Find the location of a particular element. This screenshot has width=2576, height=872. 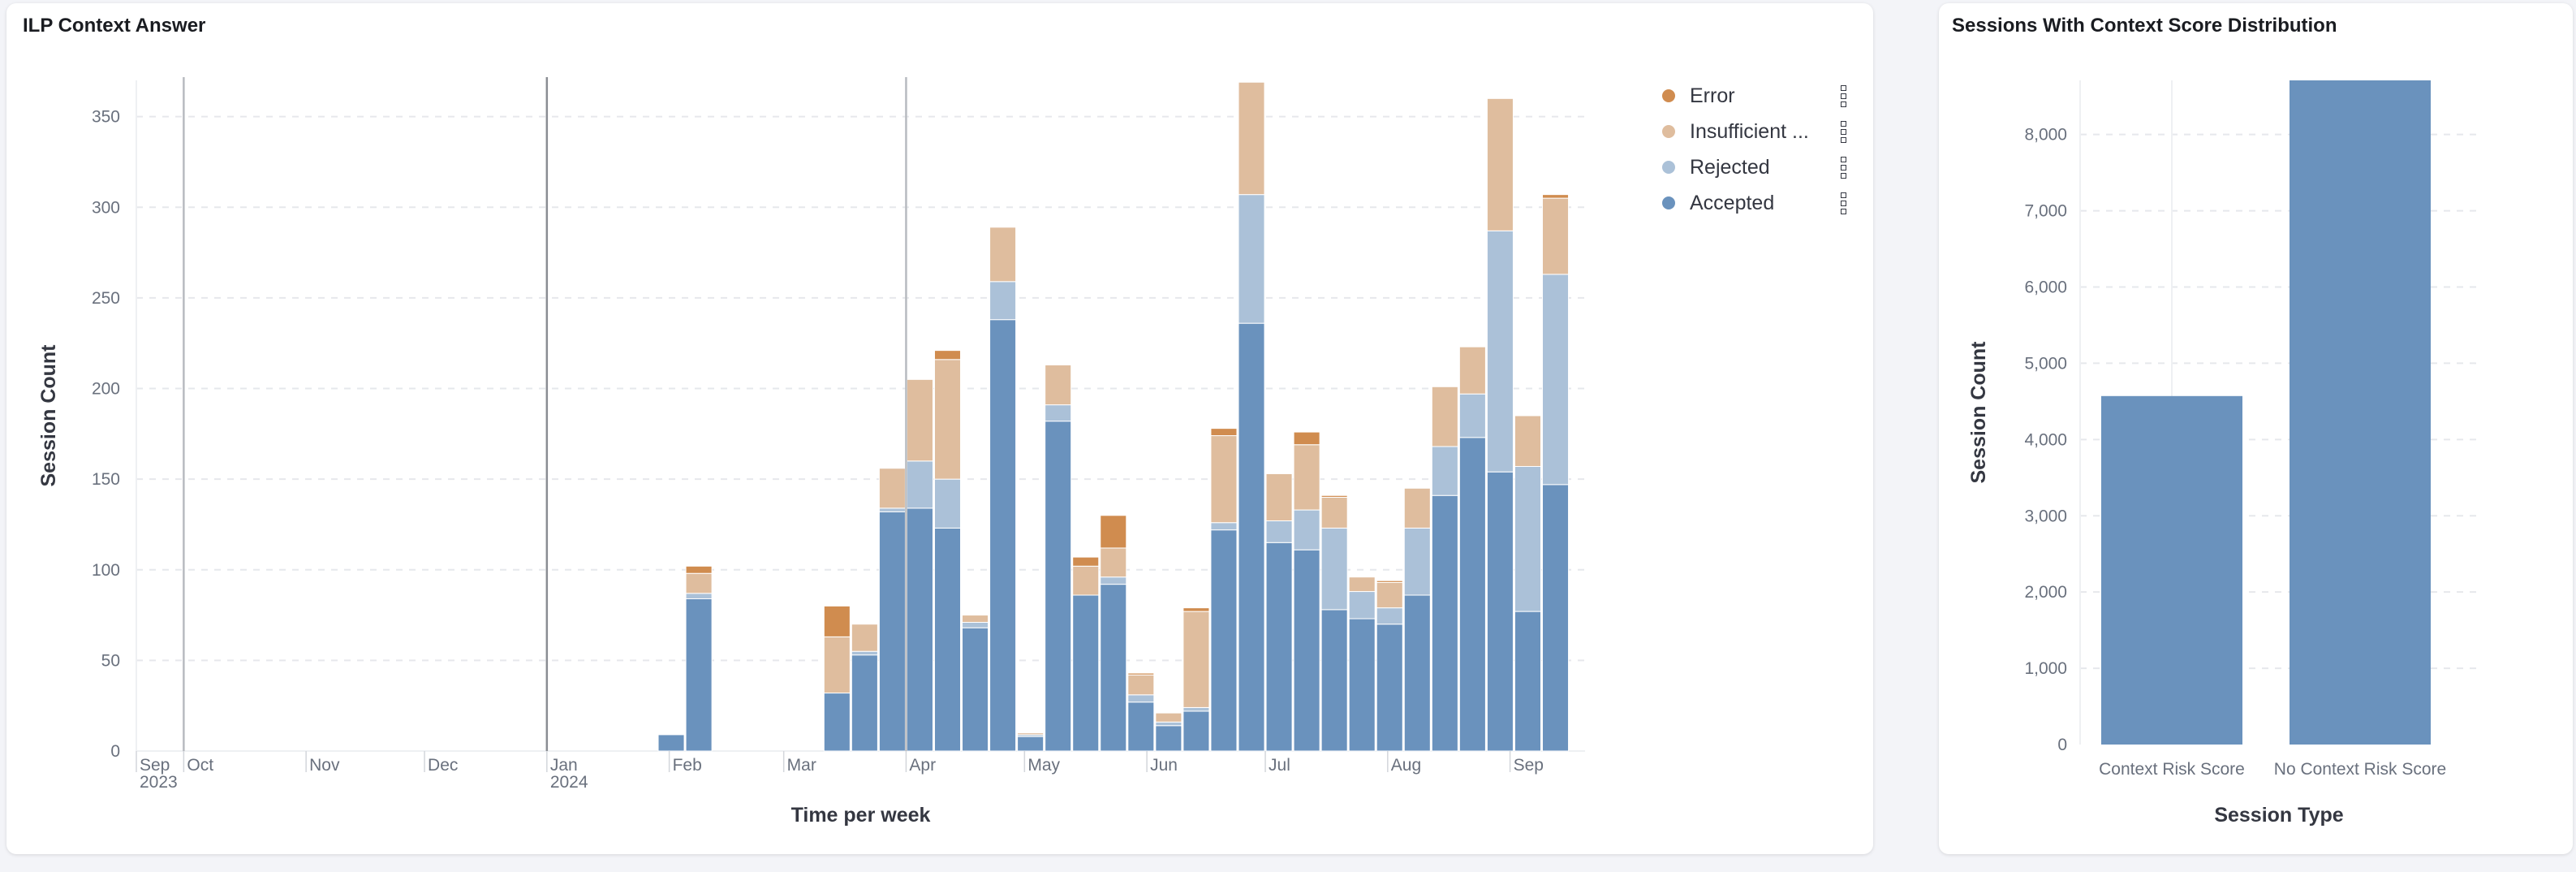

x-tick-label: Apr is located at coordinates (923, 766).